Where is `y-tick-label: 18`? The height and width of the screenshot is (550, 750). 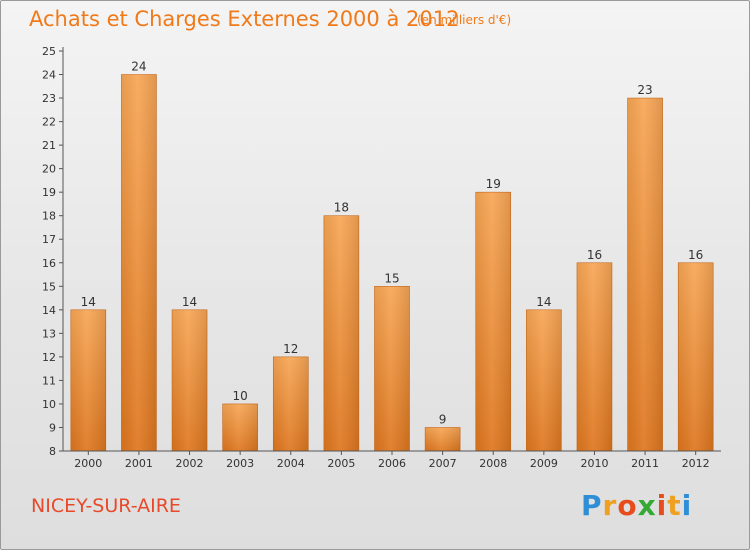
y-tick-label: 18 is located at coordinates (49, 216).